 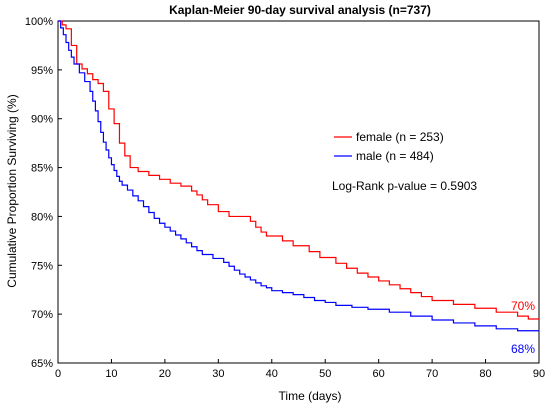 I want to click on y-tick-label: 90%, so click(x=42, y=120).